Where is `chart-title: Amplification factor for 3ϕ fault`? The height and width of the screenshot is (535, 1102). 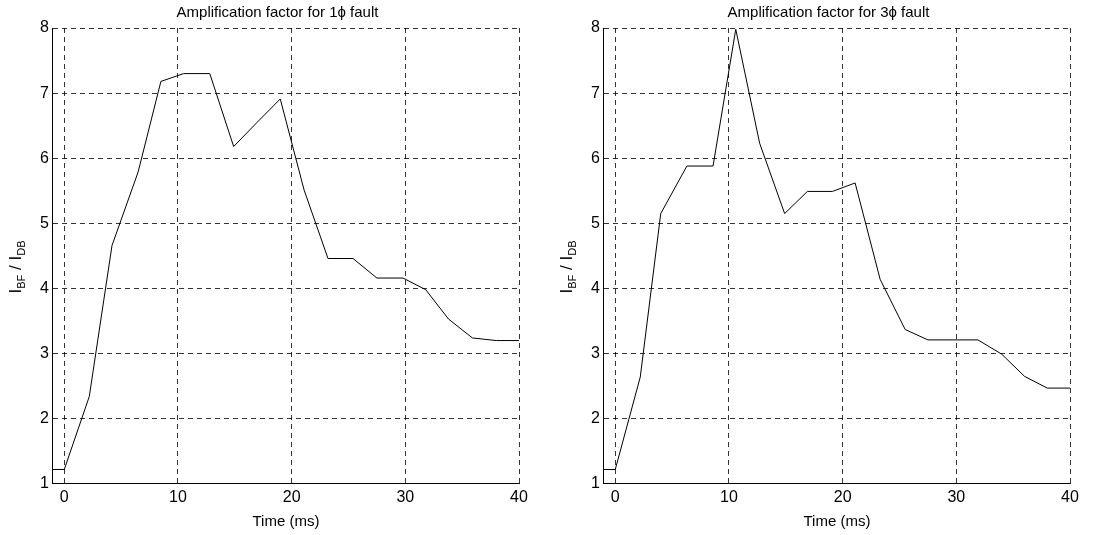
chart-title: Amplification factor for 3ϕ fault is located at coordinates (829, 12).